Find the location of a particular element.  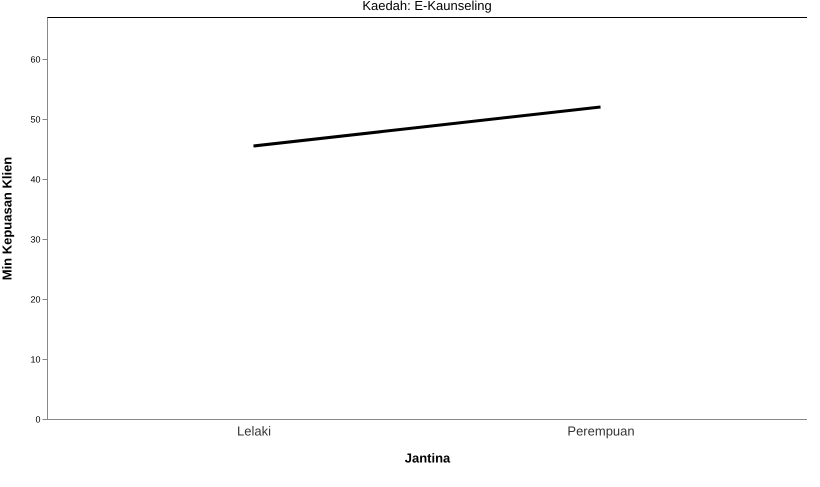

y-tick-label: 40 is located at coordinates (35, 179).